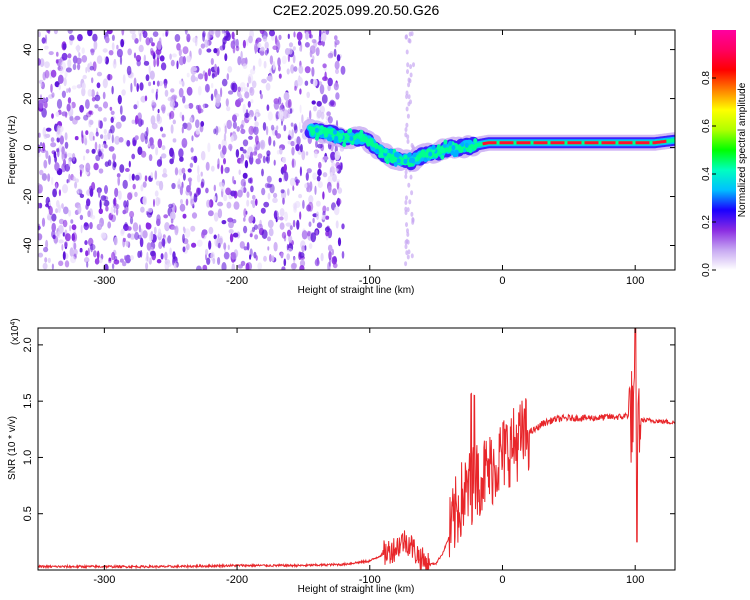  Describe the element at coordinates (15, 319) in the screenshot. I see `snr-scale-close: )` at that location.